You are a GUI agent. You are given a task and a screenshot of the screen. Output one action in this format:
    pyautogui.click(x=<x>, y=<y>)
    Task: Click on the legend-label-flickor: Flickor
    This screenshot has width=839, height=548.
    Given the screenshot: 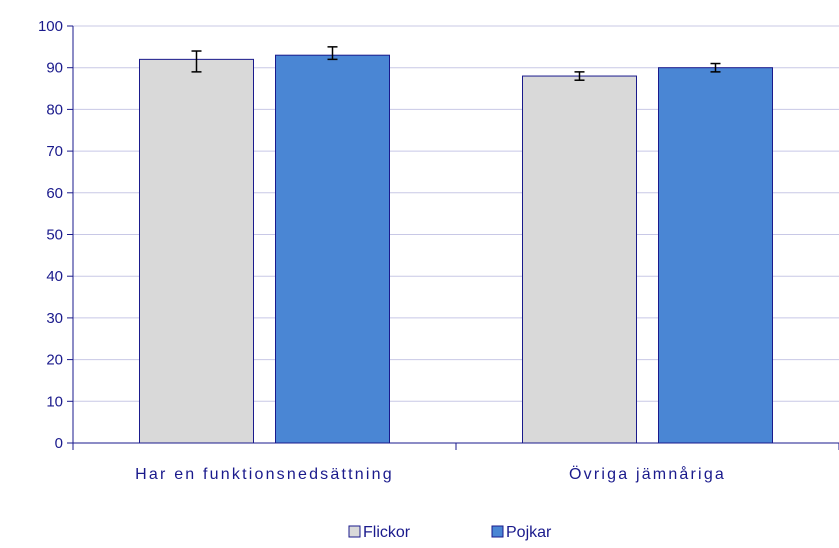 What is the action you would take?
    pyautogui.click(x=387, y=532)
    